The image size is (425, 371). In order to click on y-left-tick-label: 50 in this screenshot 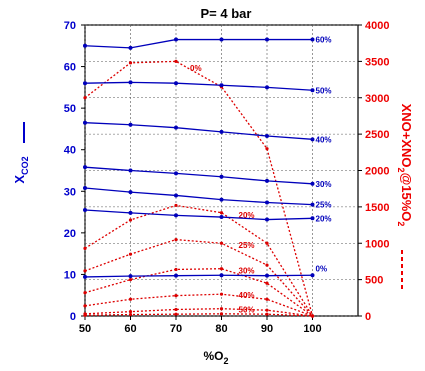, I will do `click(70, 109)`.